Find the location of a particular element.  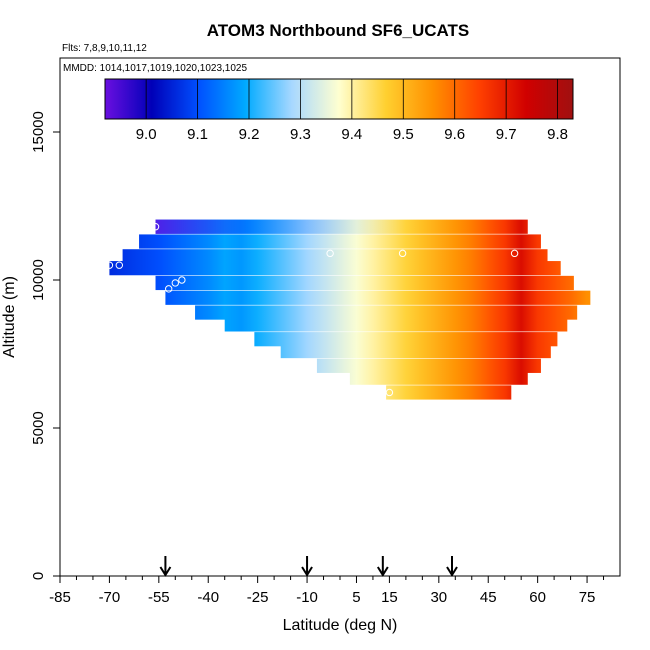

flights-label: Flts: 7,8,9,10,11,12 is located at coordinates (104, 48).